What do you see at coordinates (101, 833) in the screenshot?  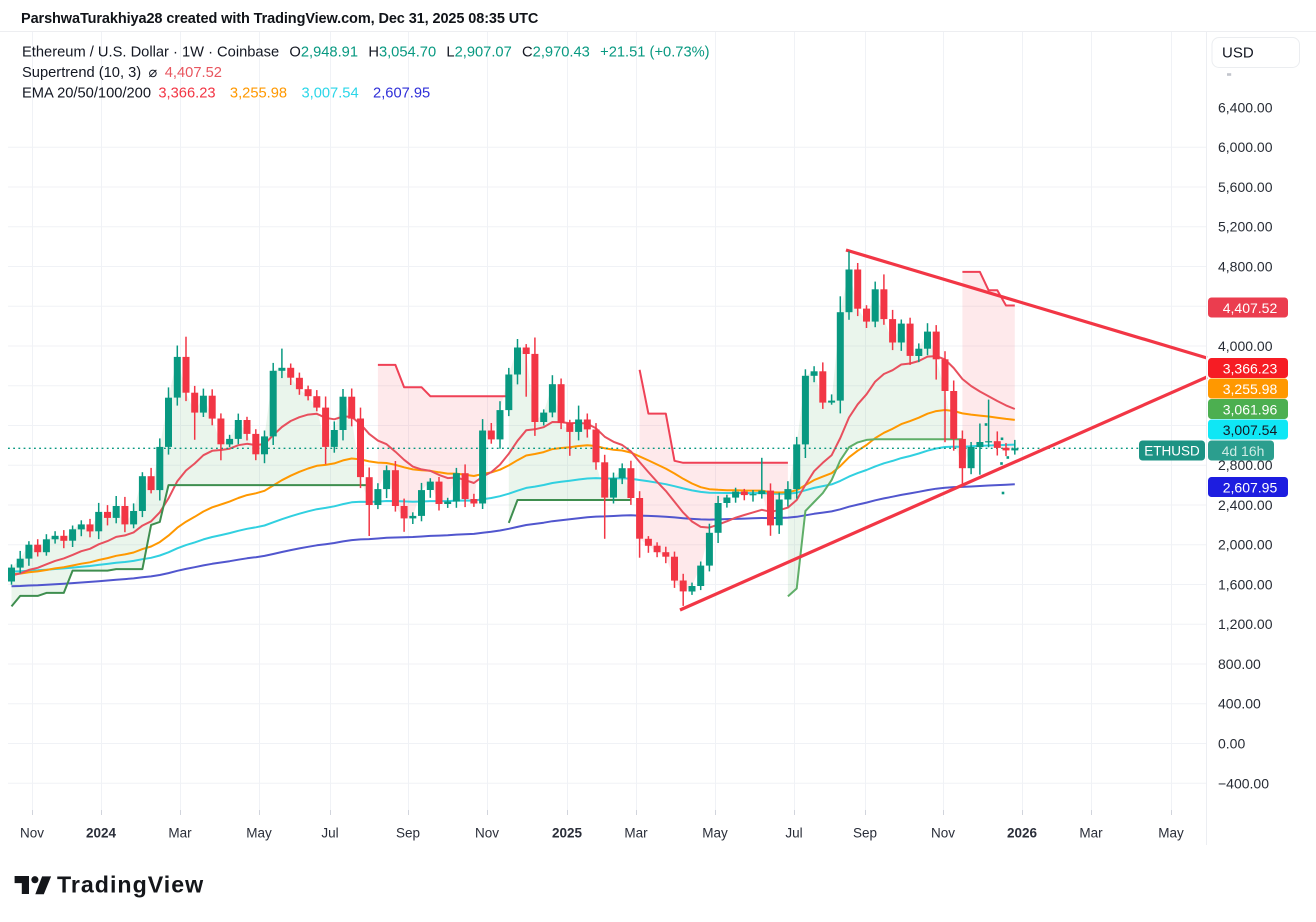 I see `svg-text: 2024` at bounding box center [101, 833].